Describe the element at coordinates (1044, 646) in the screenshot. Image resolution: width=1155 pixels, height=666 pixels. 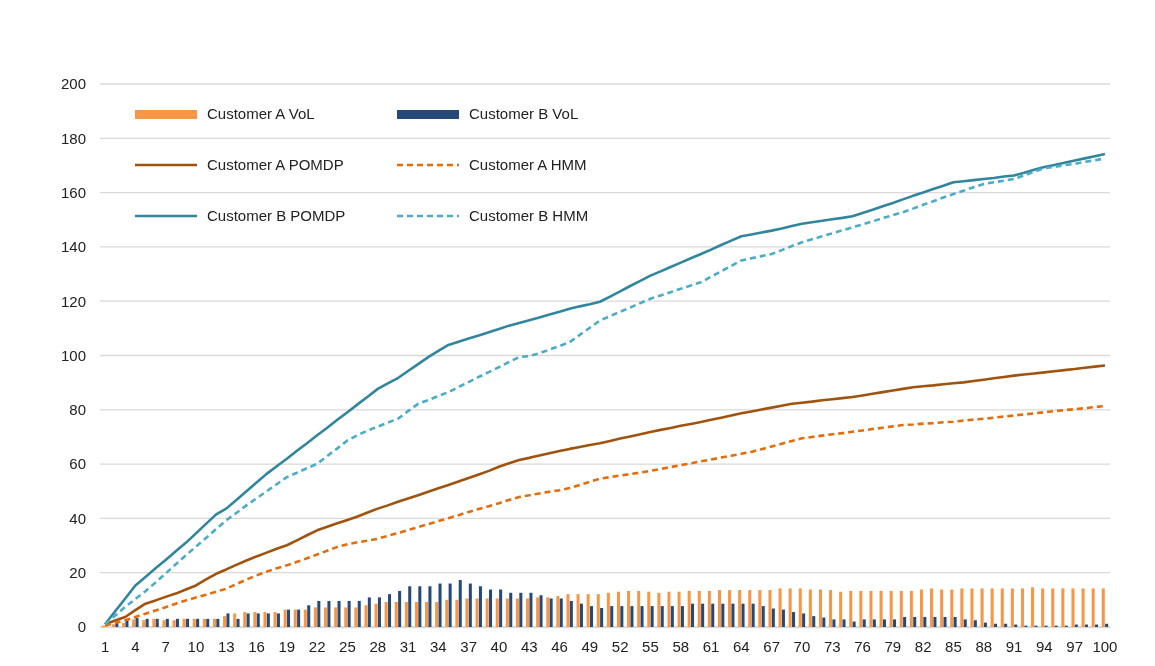
I see `x-tick-label: 94` at that location.